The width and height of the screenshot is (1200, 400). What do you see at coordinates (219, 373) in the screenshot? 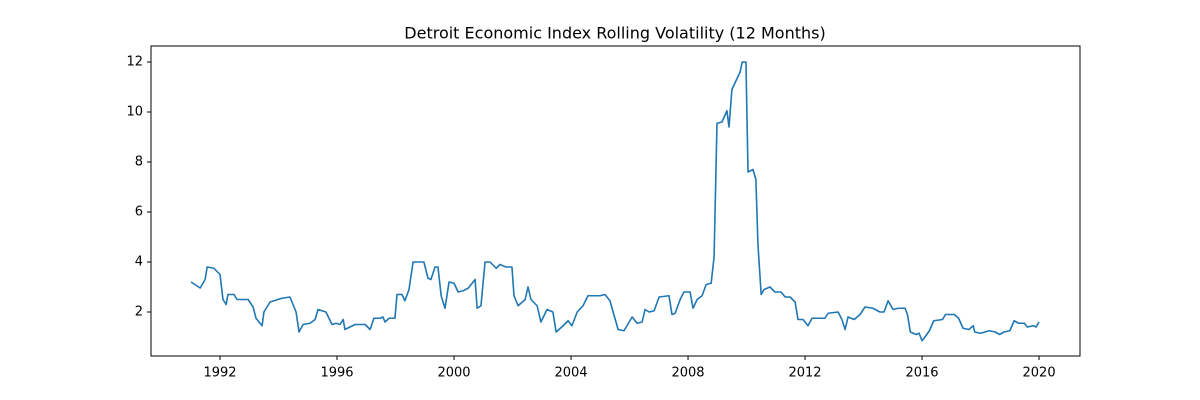
I see `x-tick-label: 1992` at bounding box center [219, 373].